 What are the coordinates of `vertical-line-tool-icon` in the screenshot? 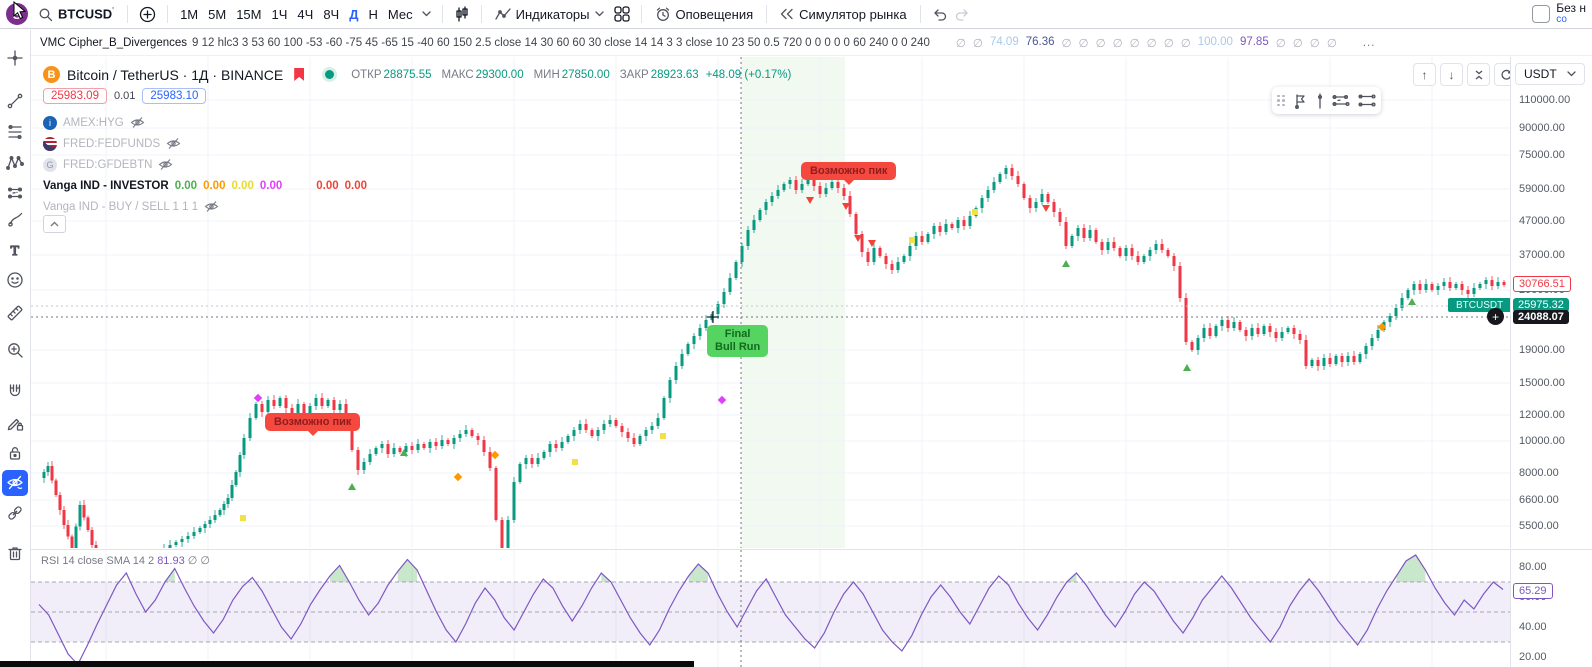 It's located at (1320, 100).